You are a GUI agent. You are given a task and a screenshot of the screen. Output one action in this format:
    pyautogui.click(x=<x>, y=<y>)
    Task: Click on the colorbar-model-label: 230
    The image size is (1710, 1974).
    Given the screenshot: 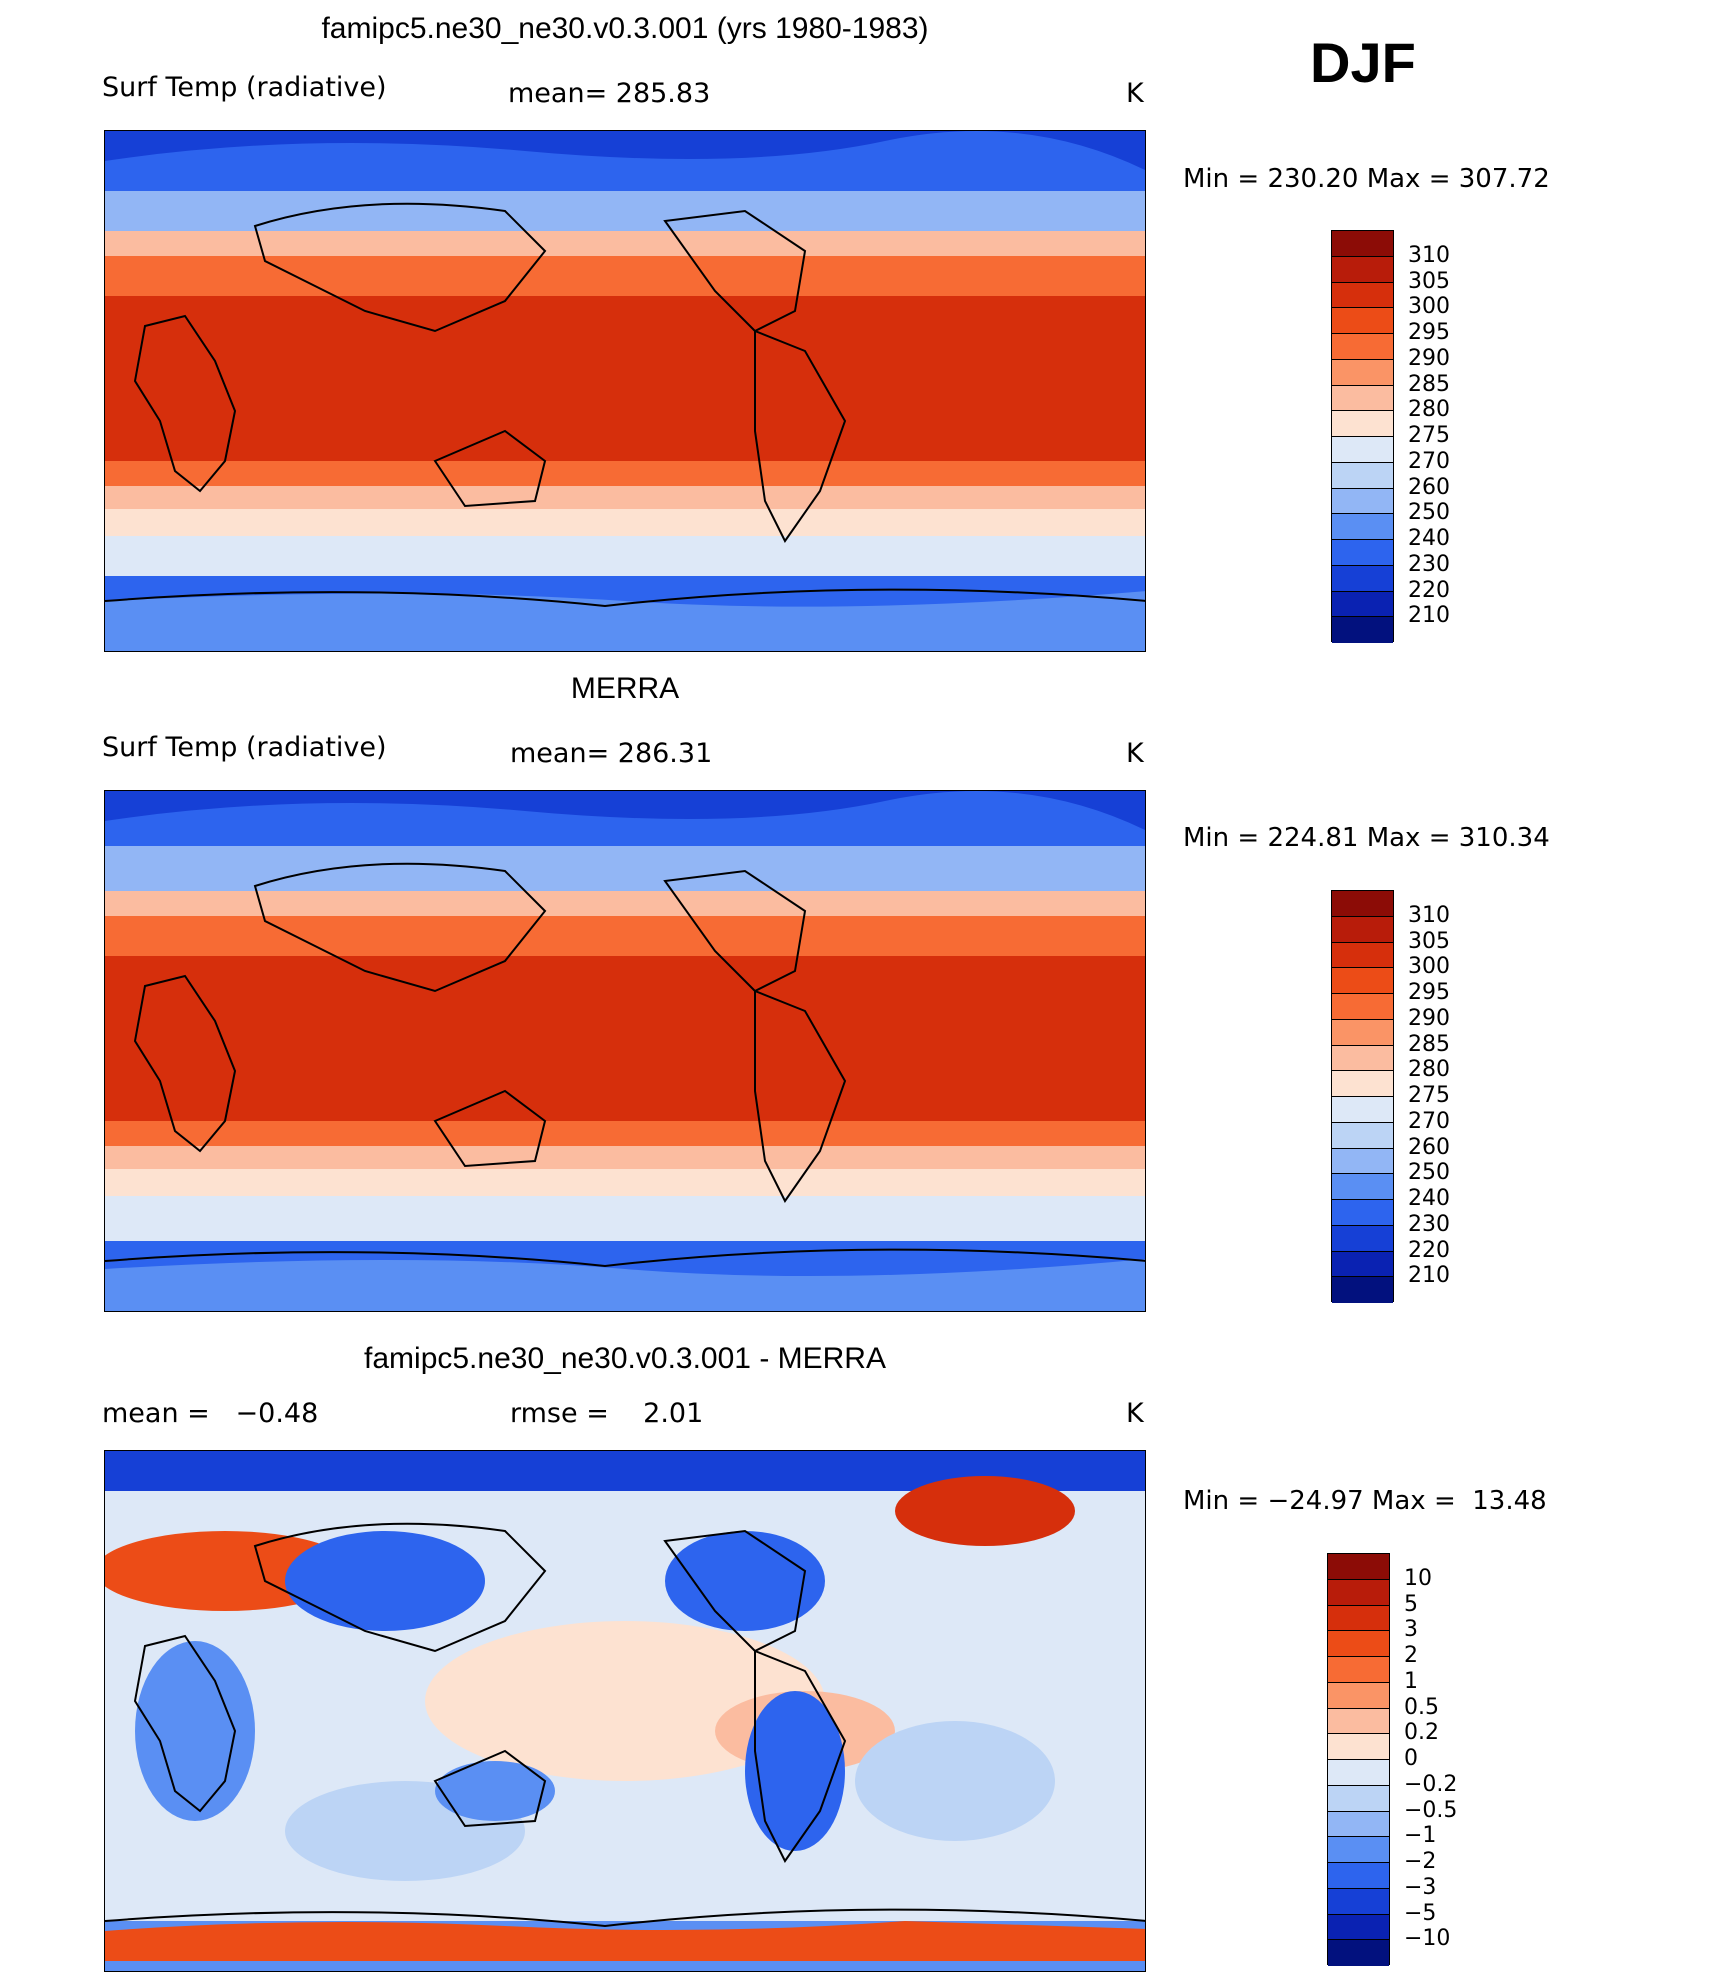 What is the action you would take?
    pyautogui.click(x=1429, y=564)
    